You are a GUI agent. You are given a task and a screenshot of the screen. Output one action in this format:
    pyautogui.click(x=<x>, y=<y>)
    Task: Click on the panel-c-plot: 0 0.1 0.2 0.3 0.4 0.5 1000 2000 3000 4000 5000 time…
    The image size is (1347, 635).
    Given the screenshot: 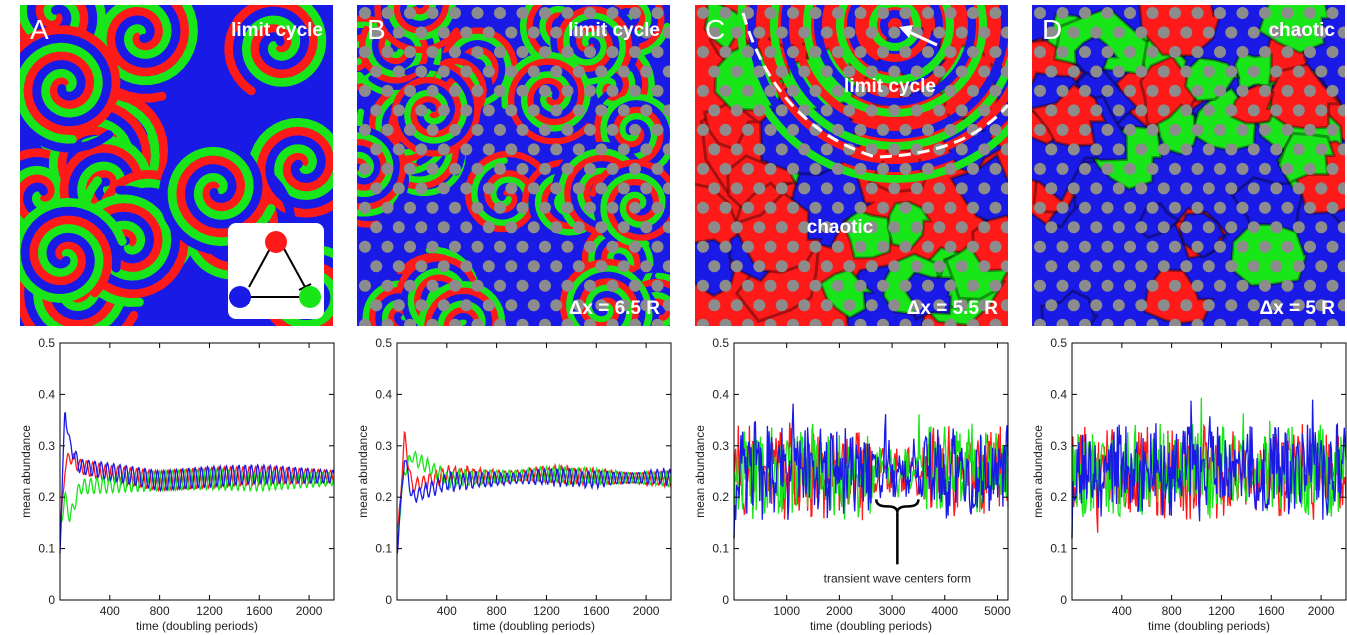 What is the action you would take?
    pyautogui.click(x=848, y=482)
    